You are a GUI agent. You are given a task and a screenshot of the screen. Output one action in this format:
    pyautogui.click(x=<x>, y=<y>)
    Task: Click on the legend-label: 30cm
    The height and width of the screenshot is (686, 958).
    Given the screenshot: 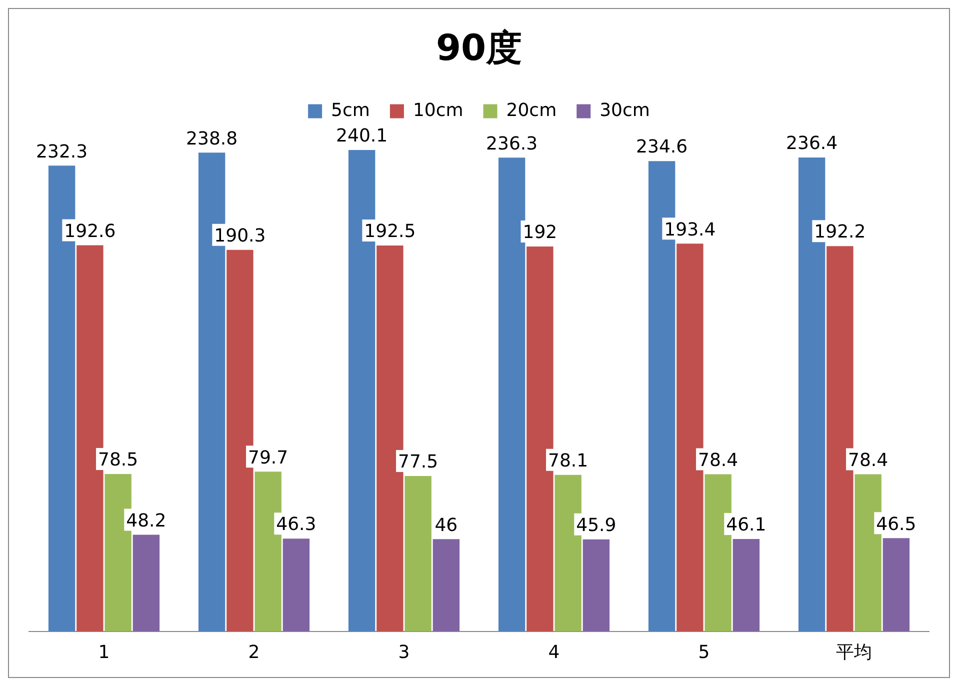 What is the action you would take?
    pyautogui.click(x=625, y=110)
    